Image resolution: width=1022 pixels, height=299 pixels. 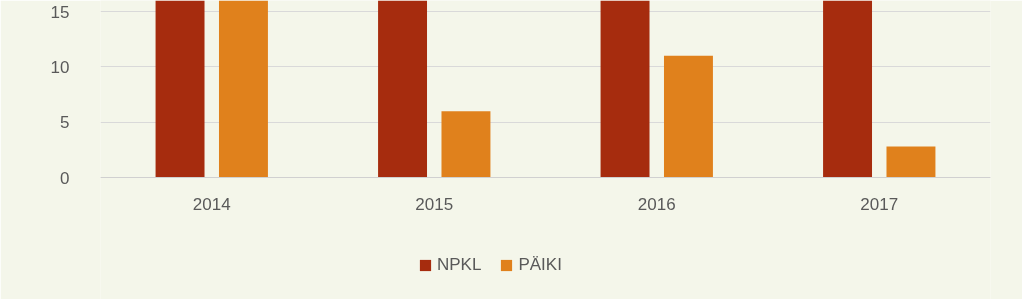 I want to click on y-tick-label: 0, so click(x=65, y=178).